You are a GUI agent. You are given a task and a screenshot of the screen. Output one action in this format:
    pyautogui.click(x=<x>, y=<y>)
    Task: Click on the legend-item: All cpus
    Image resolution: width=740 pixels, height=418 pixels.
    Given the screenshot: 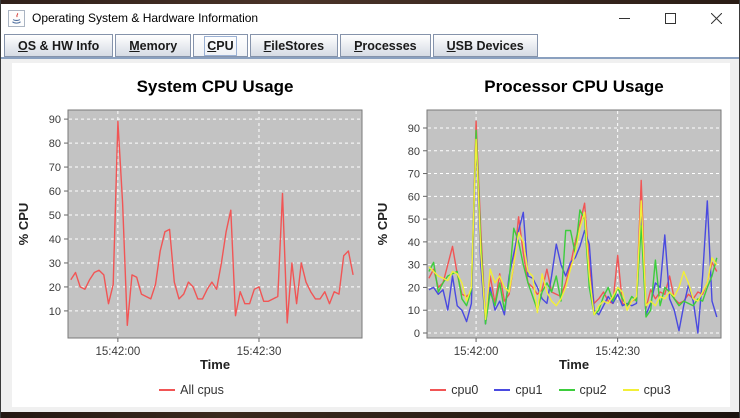 What is the action you would take?
    pyautogui.click(x=191, y=390)
    